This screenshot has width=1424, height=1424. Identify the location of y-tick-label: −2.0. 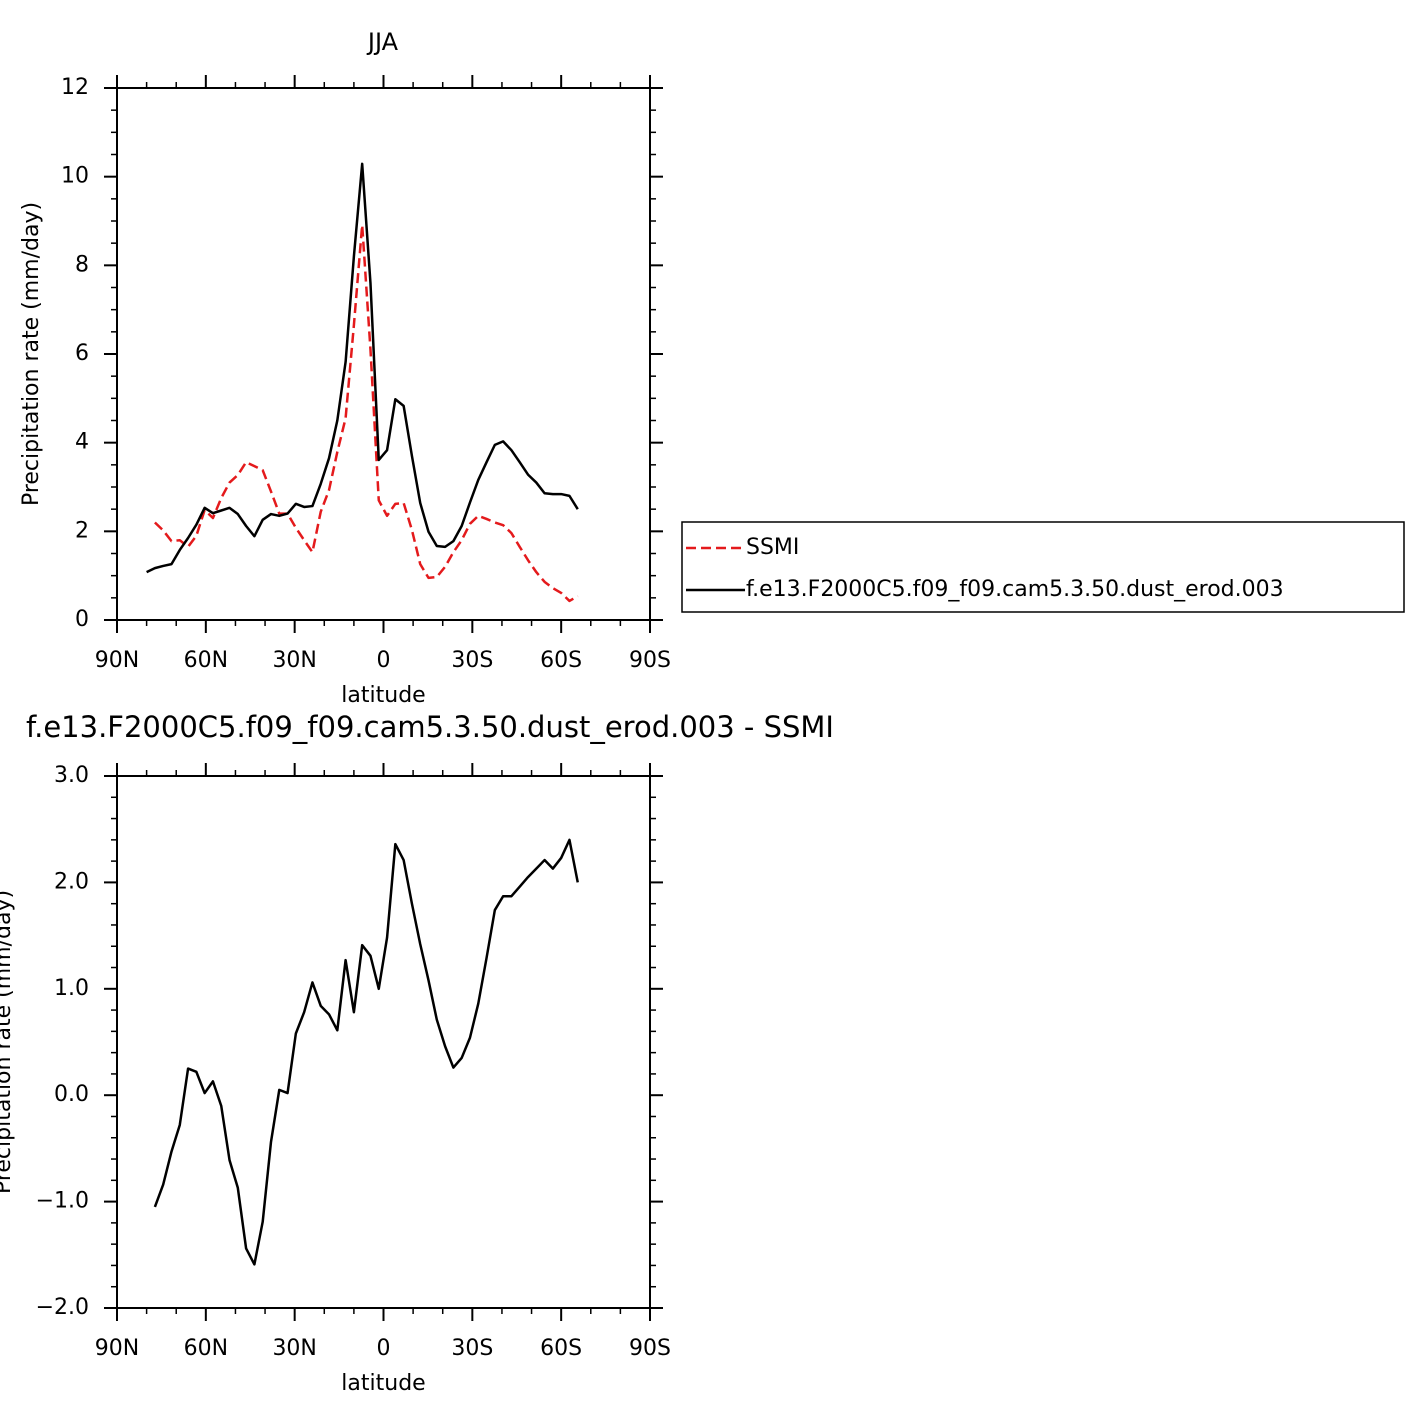
(62, 1307).